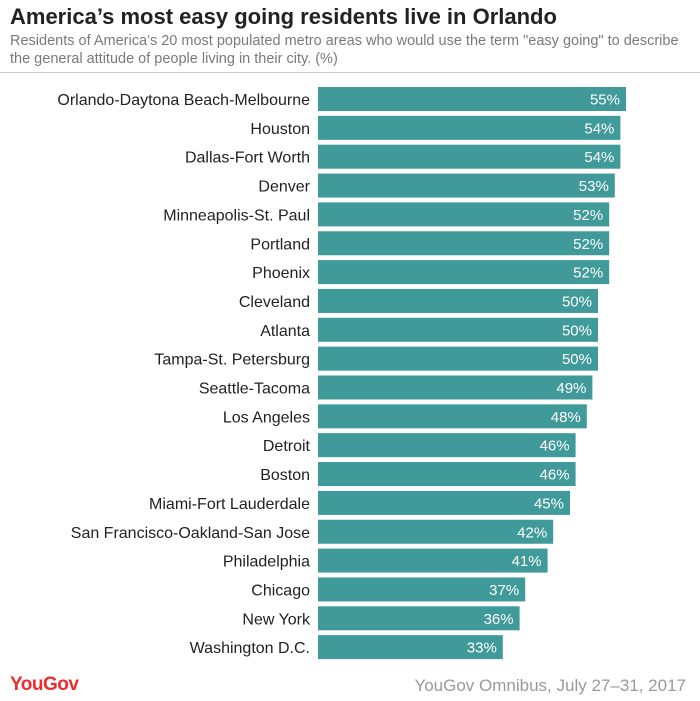 This screenshot has width=700, height=701. Describe the element at coordinates (482, 648) in the screenshot. I see `value-label: 33%` at that location.